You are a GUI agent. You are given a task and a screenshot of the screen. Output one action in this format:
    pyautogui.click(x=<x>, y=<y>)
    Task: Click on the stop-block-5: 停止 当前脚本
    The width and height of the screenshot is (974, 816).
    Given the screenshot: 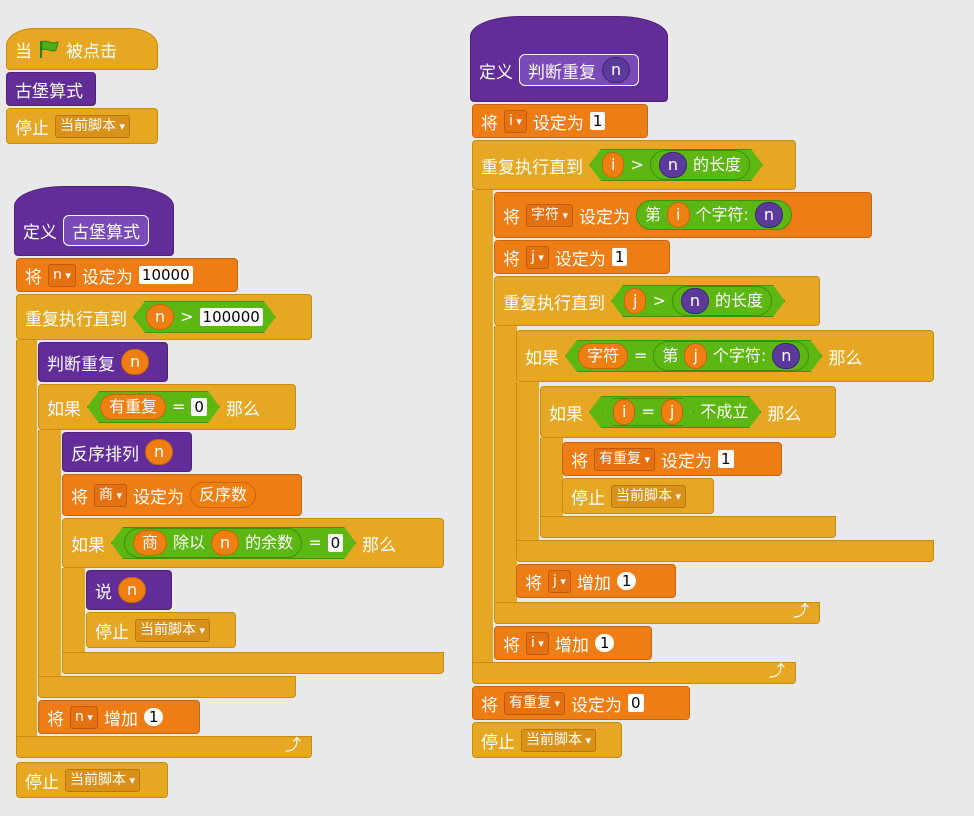 What is the action you would take?
    pyautogui.click(x=547, y=740)
    